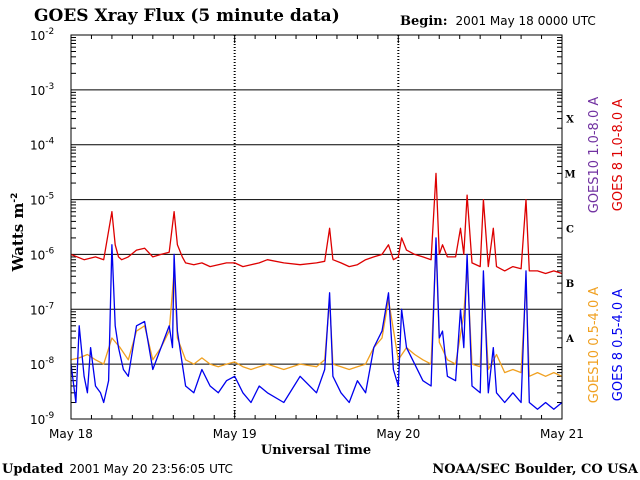  I want to click on flare-class-m: M, so click(569, 174).